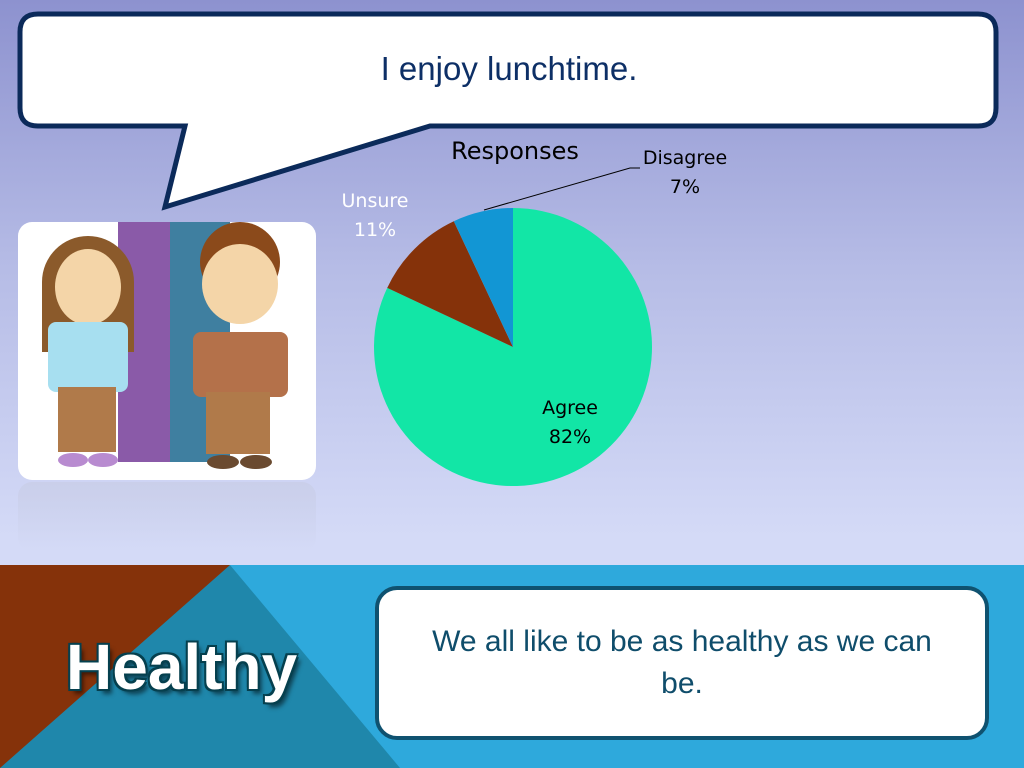 The image size is (1024, 768). Describe the element at coordinates (685, 173) in the screenshot. I see `label-disagree: Disagree 7%` at that location.